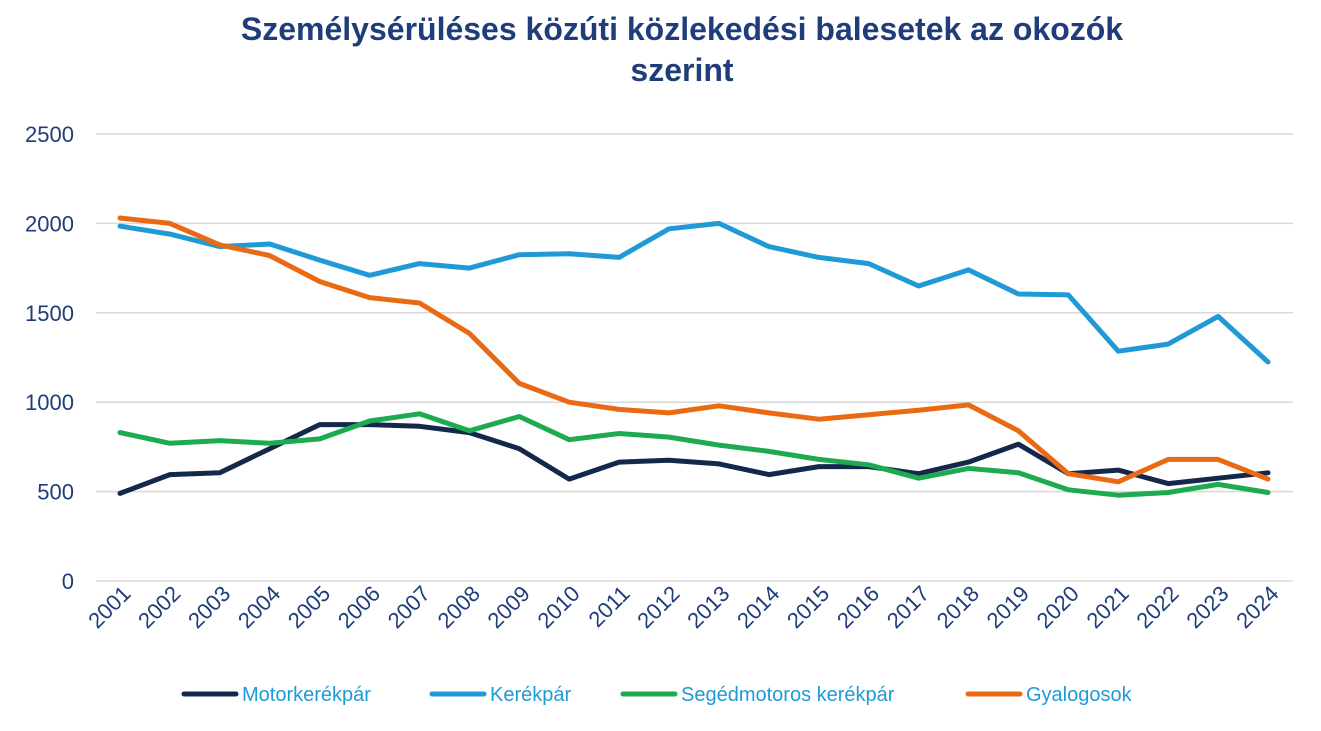 The height and width of the screenshot is (731, 1321). I want to click on x-tick-label: 2012, so click(658, 607).